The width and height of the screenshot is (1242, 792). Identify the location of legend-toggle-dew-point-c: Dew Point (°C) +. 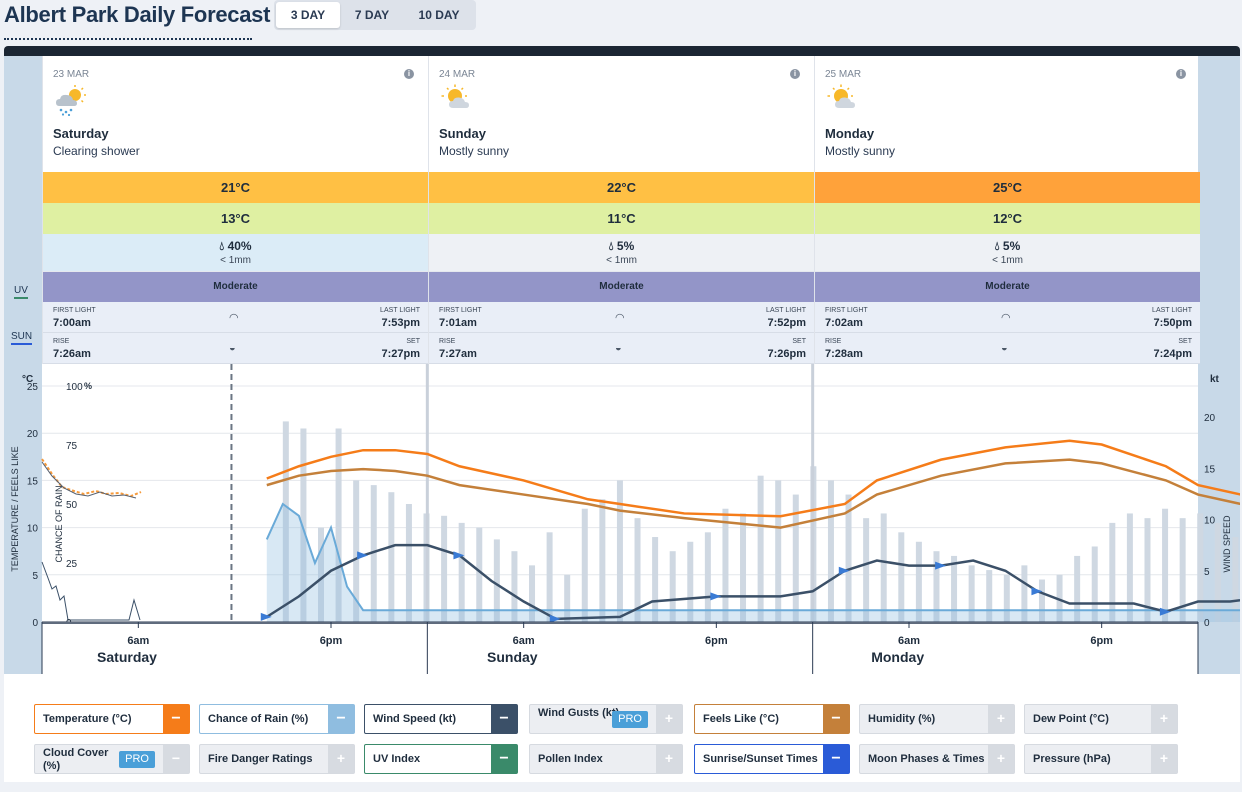
(1101, 719).